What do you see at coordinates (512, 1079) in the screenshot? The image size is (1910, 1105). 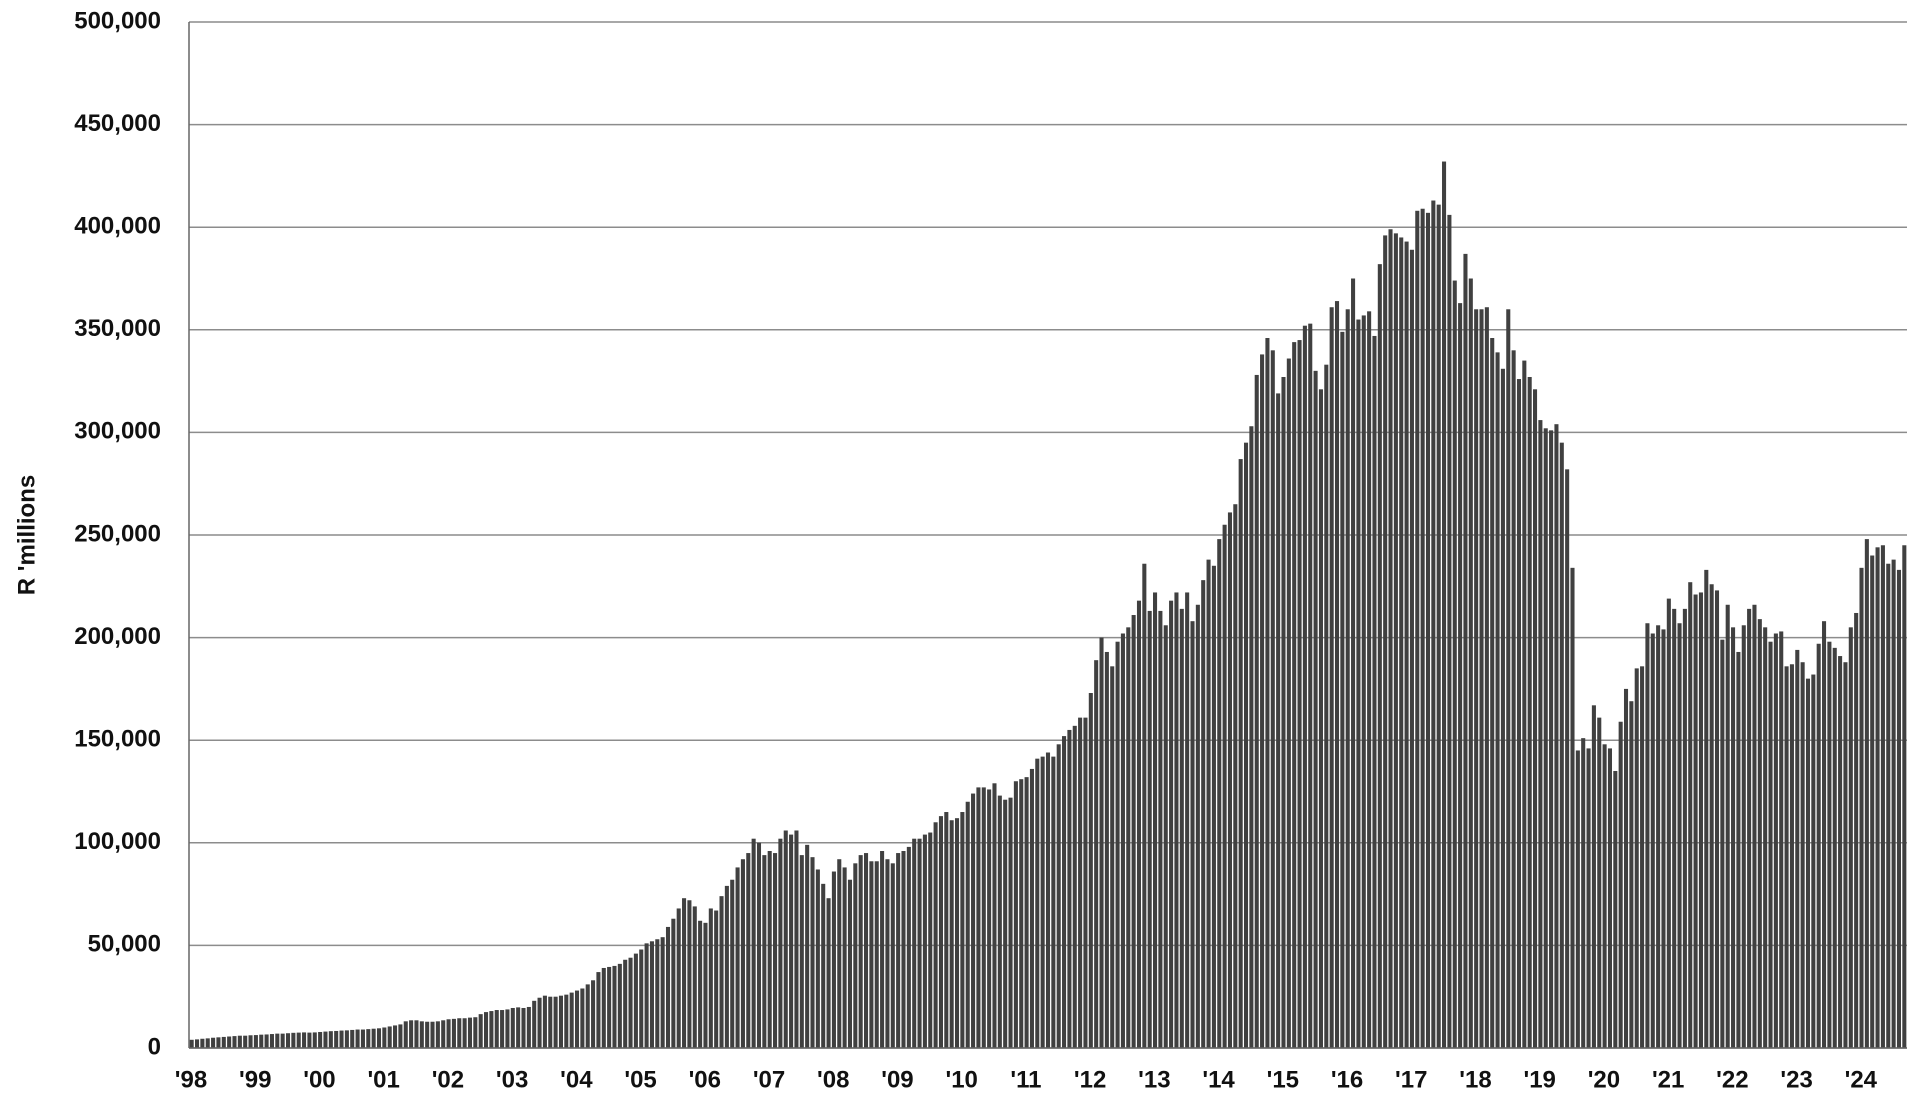 I see `x-tick-label: '03` at bounding box center [512, 1079].